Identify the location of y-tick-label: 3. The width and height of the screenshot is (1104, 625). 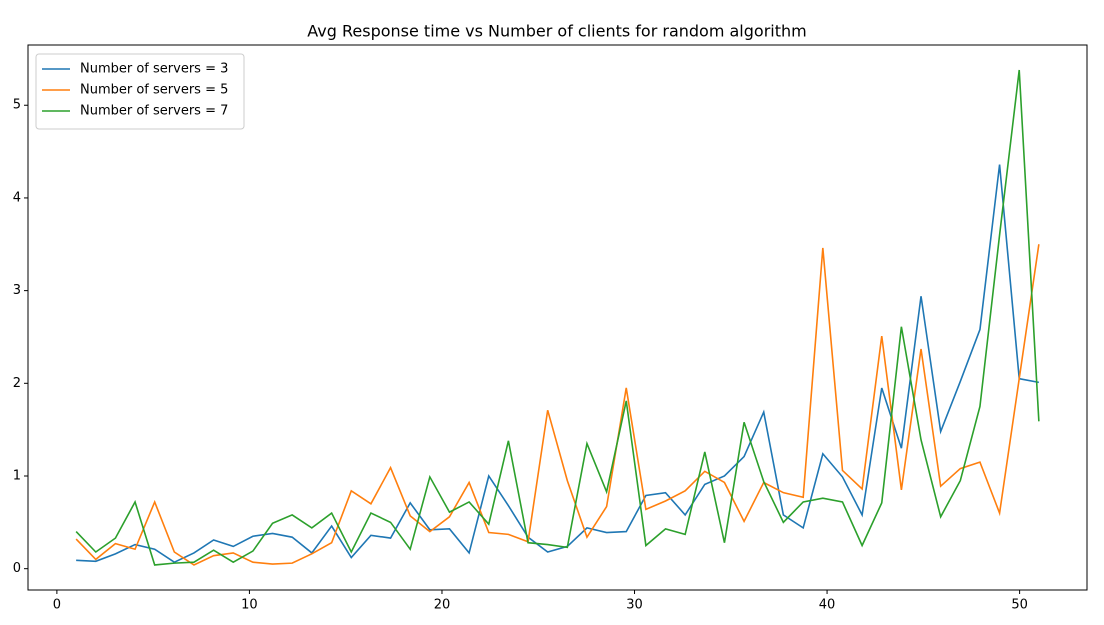
(17, 290).